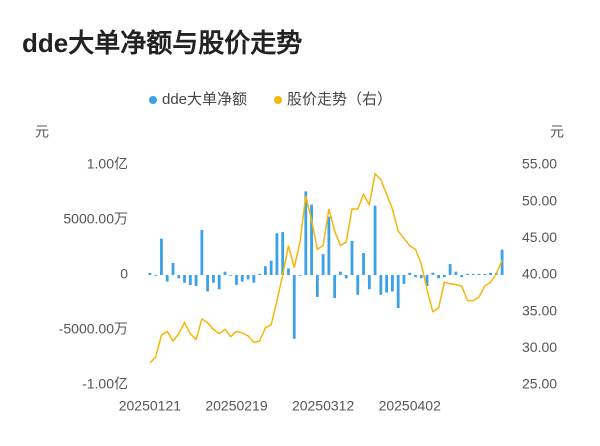 This screenshot has height=446, width=600. What do you see at coordinates (323, 406) in the screenshot?
I see `x-tick-label: 20250312` at bounding box center [323, 406].